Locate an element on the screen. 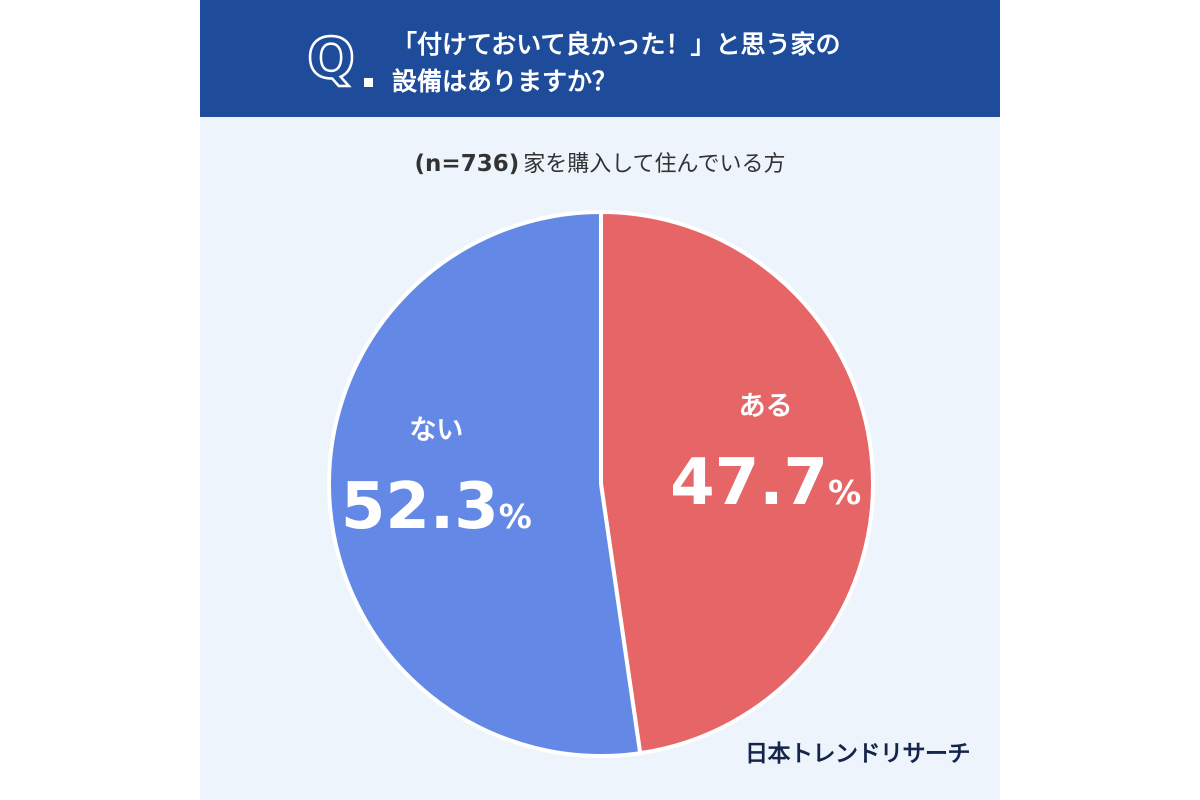 The image size is (1200, 800). brand-logo: 日本トレンドリサーチ is located at coordinates (858, 754).